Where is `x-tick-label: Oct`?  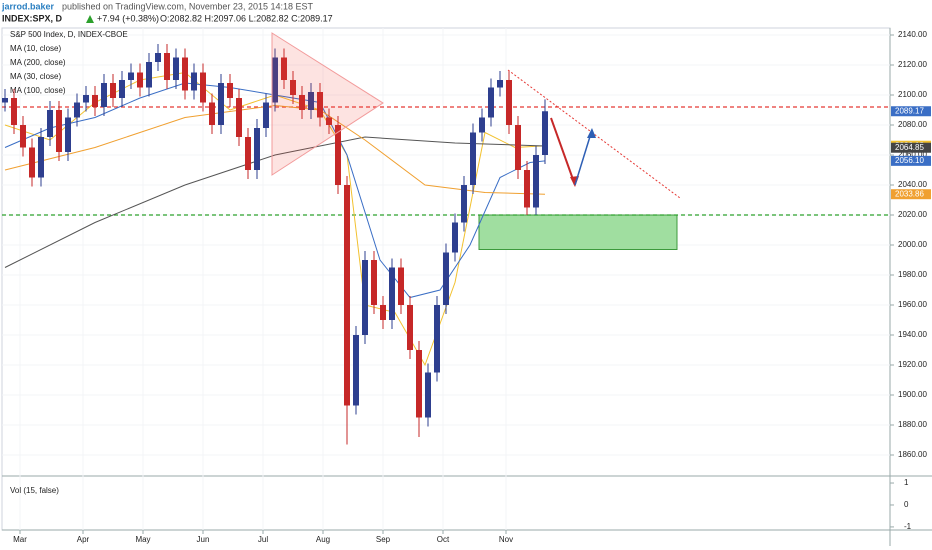
x-tick-label: Oct is located at coordinates (443, 539).